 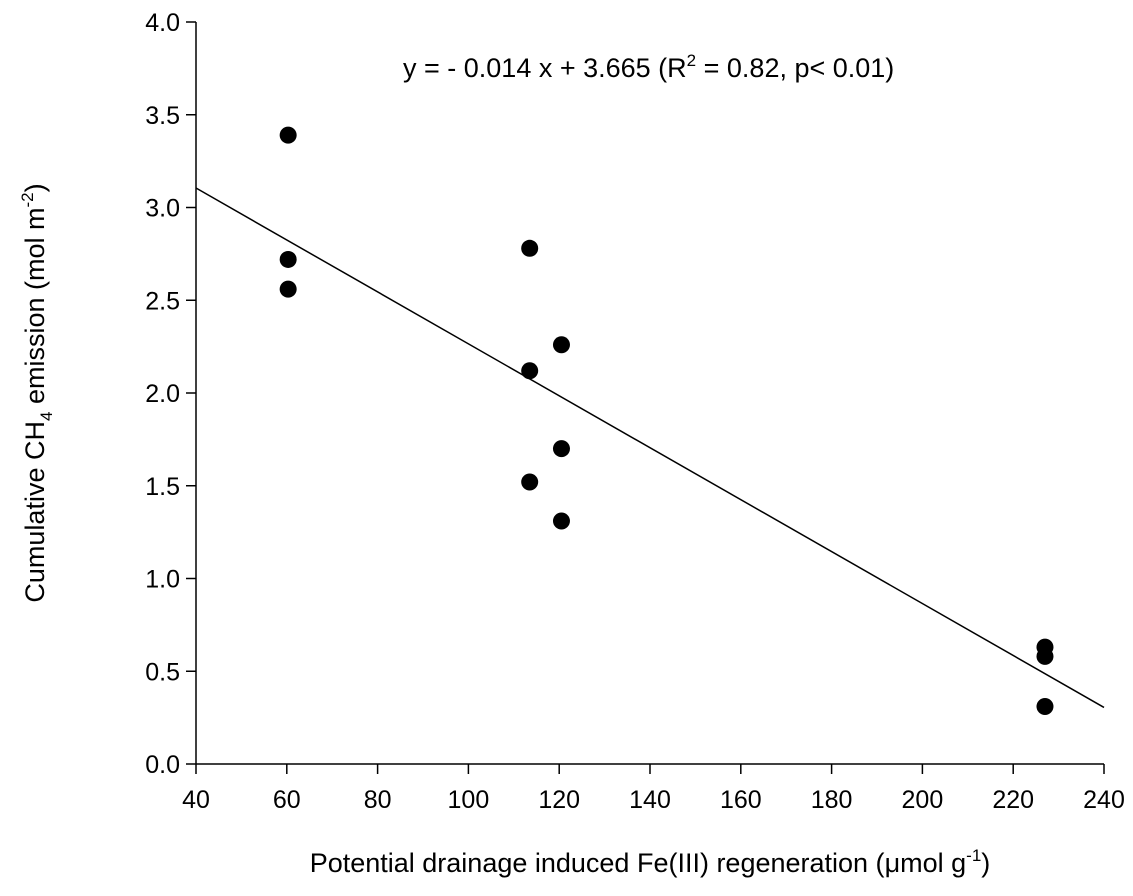 What do you see at coordinates (162, 672) in the screenshot?
I see `y-tick-label: 0.5` at bounding box center [162, 672].